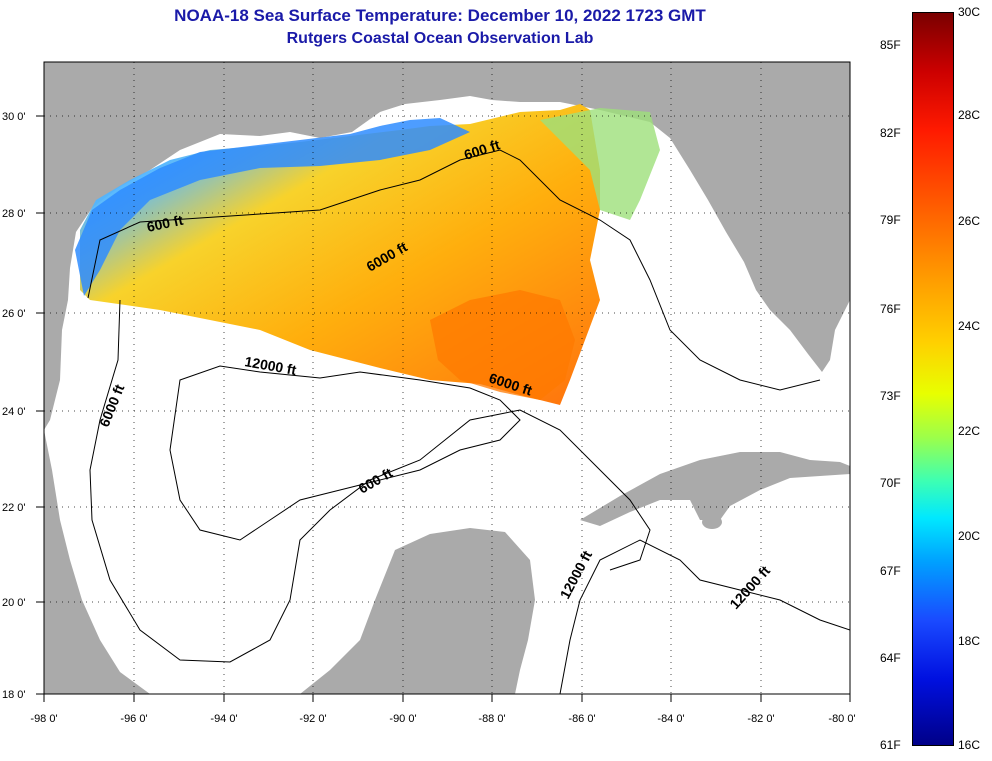 The width and height of the screenshot is (992, 761). What do you see at coordinates (969, 12) in the screenshot?
I see `celsius-label: 30C` at bounding box center [969, 12].